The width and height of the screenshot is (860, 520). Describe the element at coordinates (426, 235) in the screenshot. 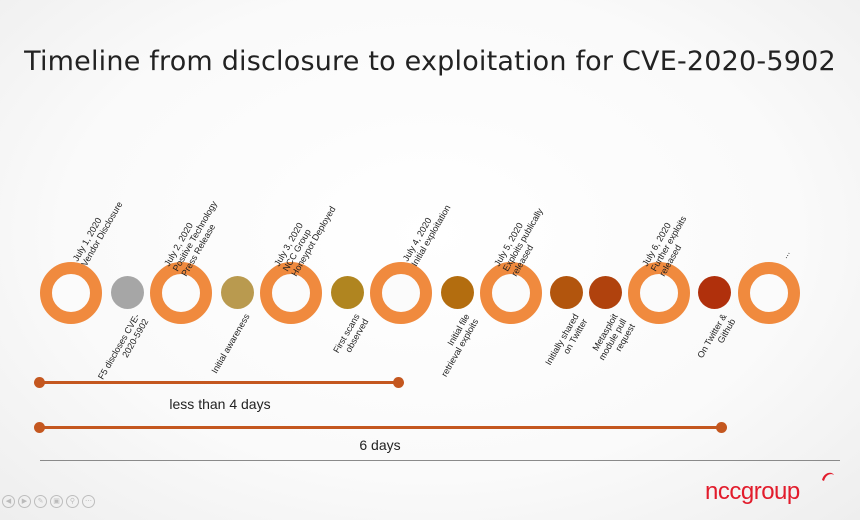

I see `milestone-label: July 4, 2020 Initial exploitation` at that location.